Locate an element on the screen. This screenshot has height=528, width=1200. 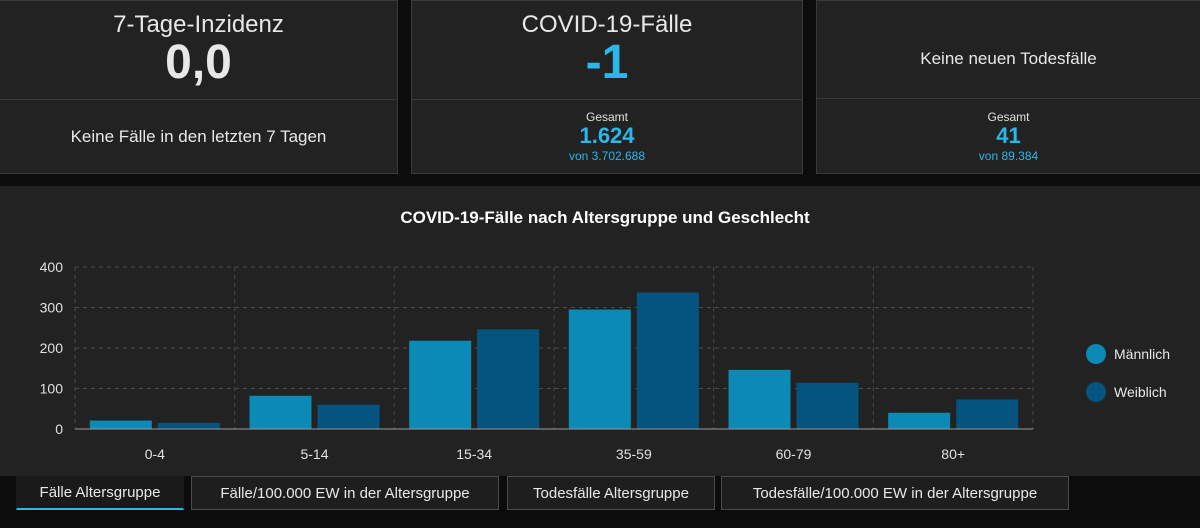
cases-title: COVID-19-Fälle is located at coordinates (607, 24).